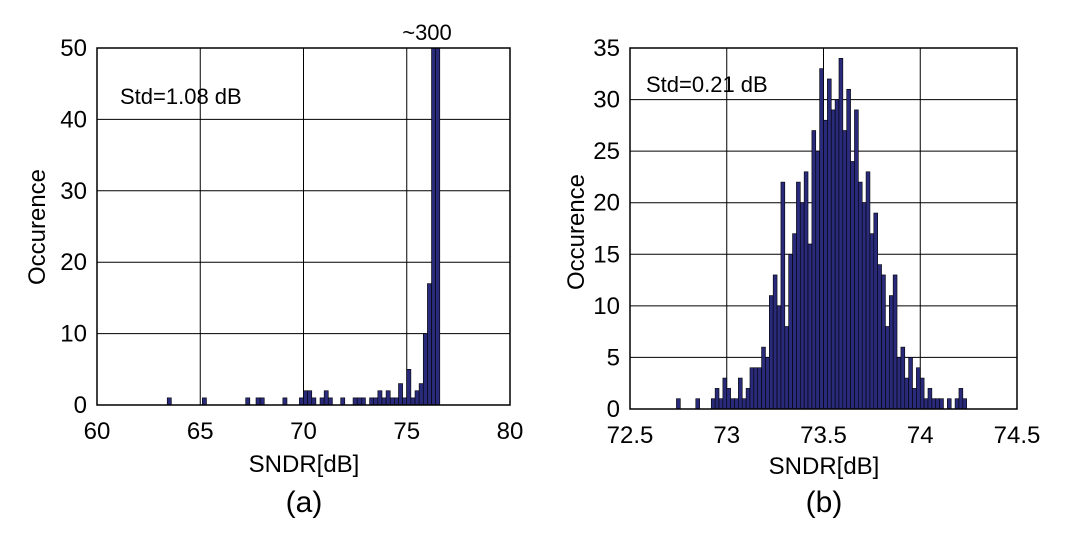 This screenshot has width=1065, height=541. I want to click on y-tick-label-a: 40, so click(73, 119).